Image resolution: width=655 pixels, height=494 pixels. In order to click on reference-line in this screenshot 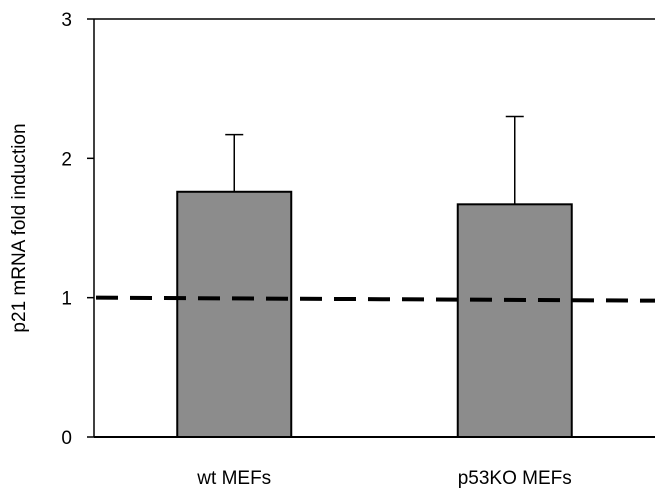, I will do `click(375, 299)`.